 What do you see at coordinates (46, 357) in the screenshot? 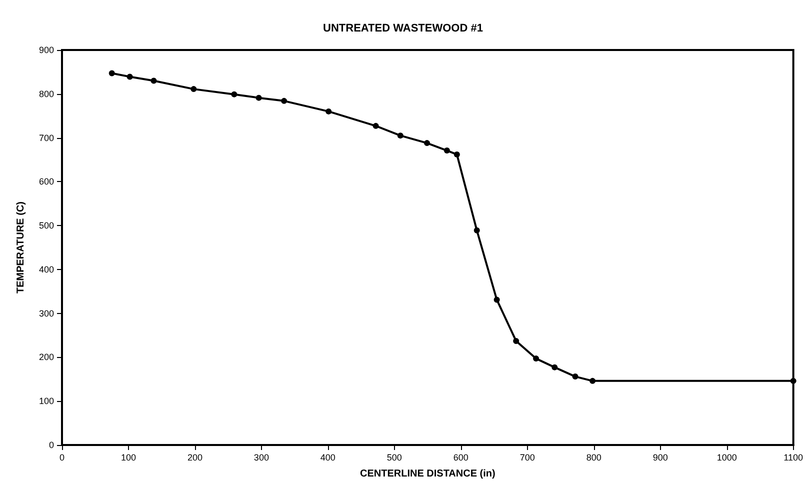
I see `y-tick-label: 200` at bounding box center [46, 357].